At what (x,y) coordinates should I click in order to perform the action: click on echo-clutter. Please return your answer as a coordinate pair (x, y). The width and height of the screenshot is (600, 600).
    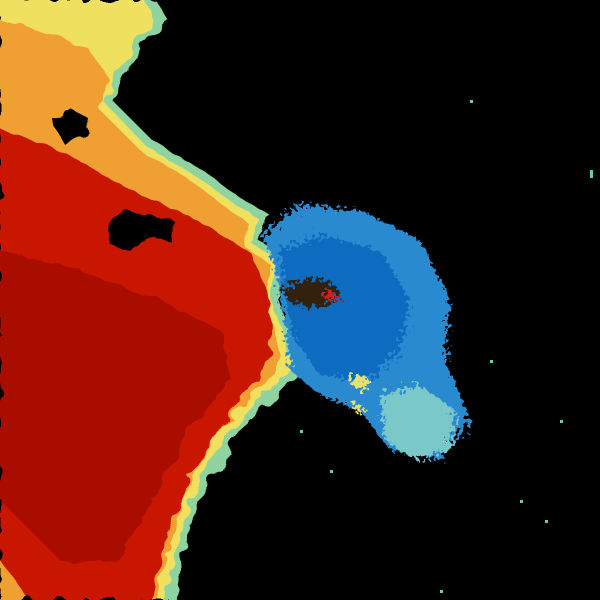
    Looking at the image, I should click on (312, 293).